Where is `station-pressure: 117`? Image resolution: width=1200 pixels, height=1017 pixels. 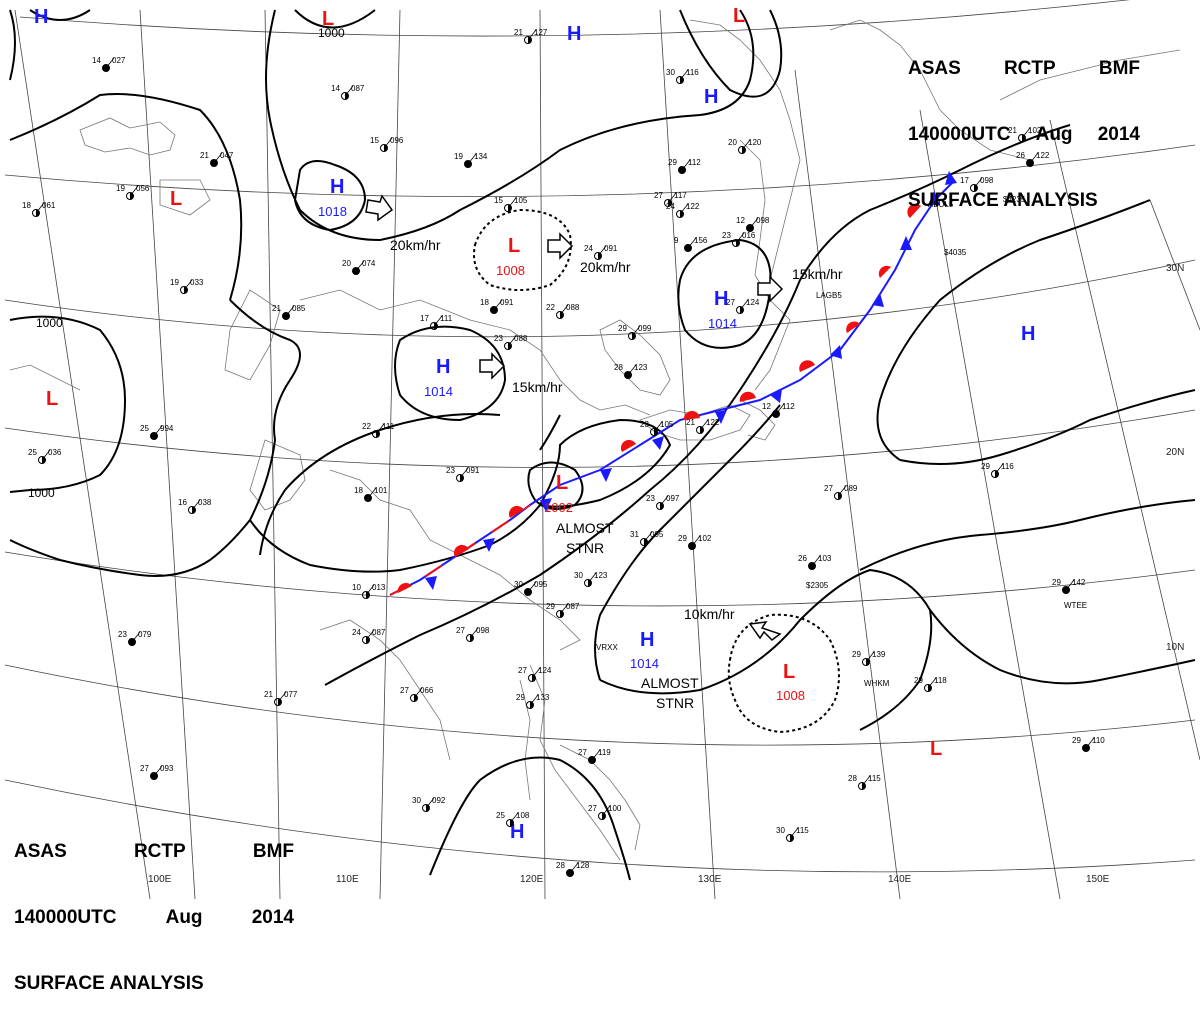
station-pressure: 117 is located at coordinates (680, 195).